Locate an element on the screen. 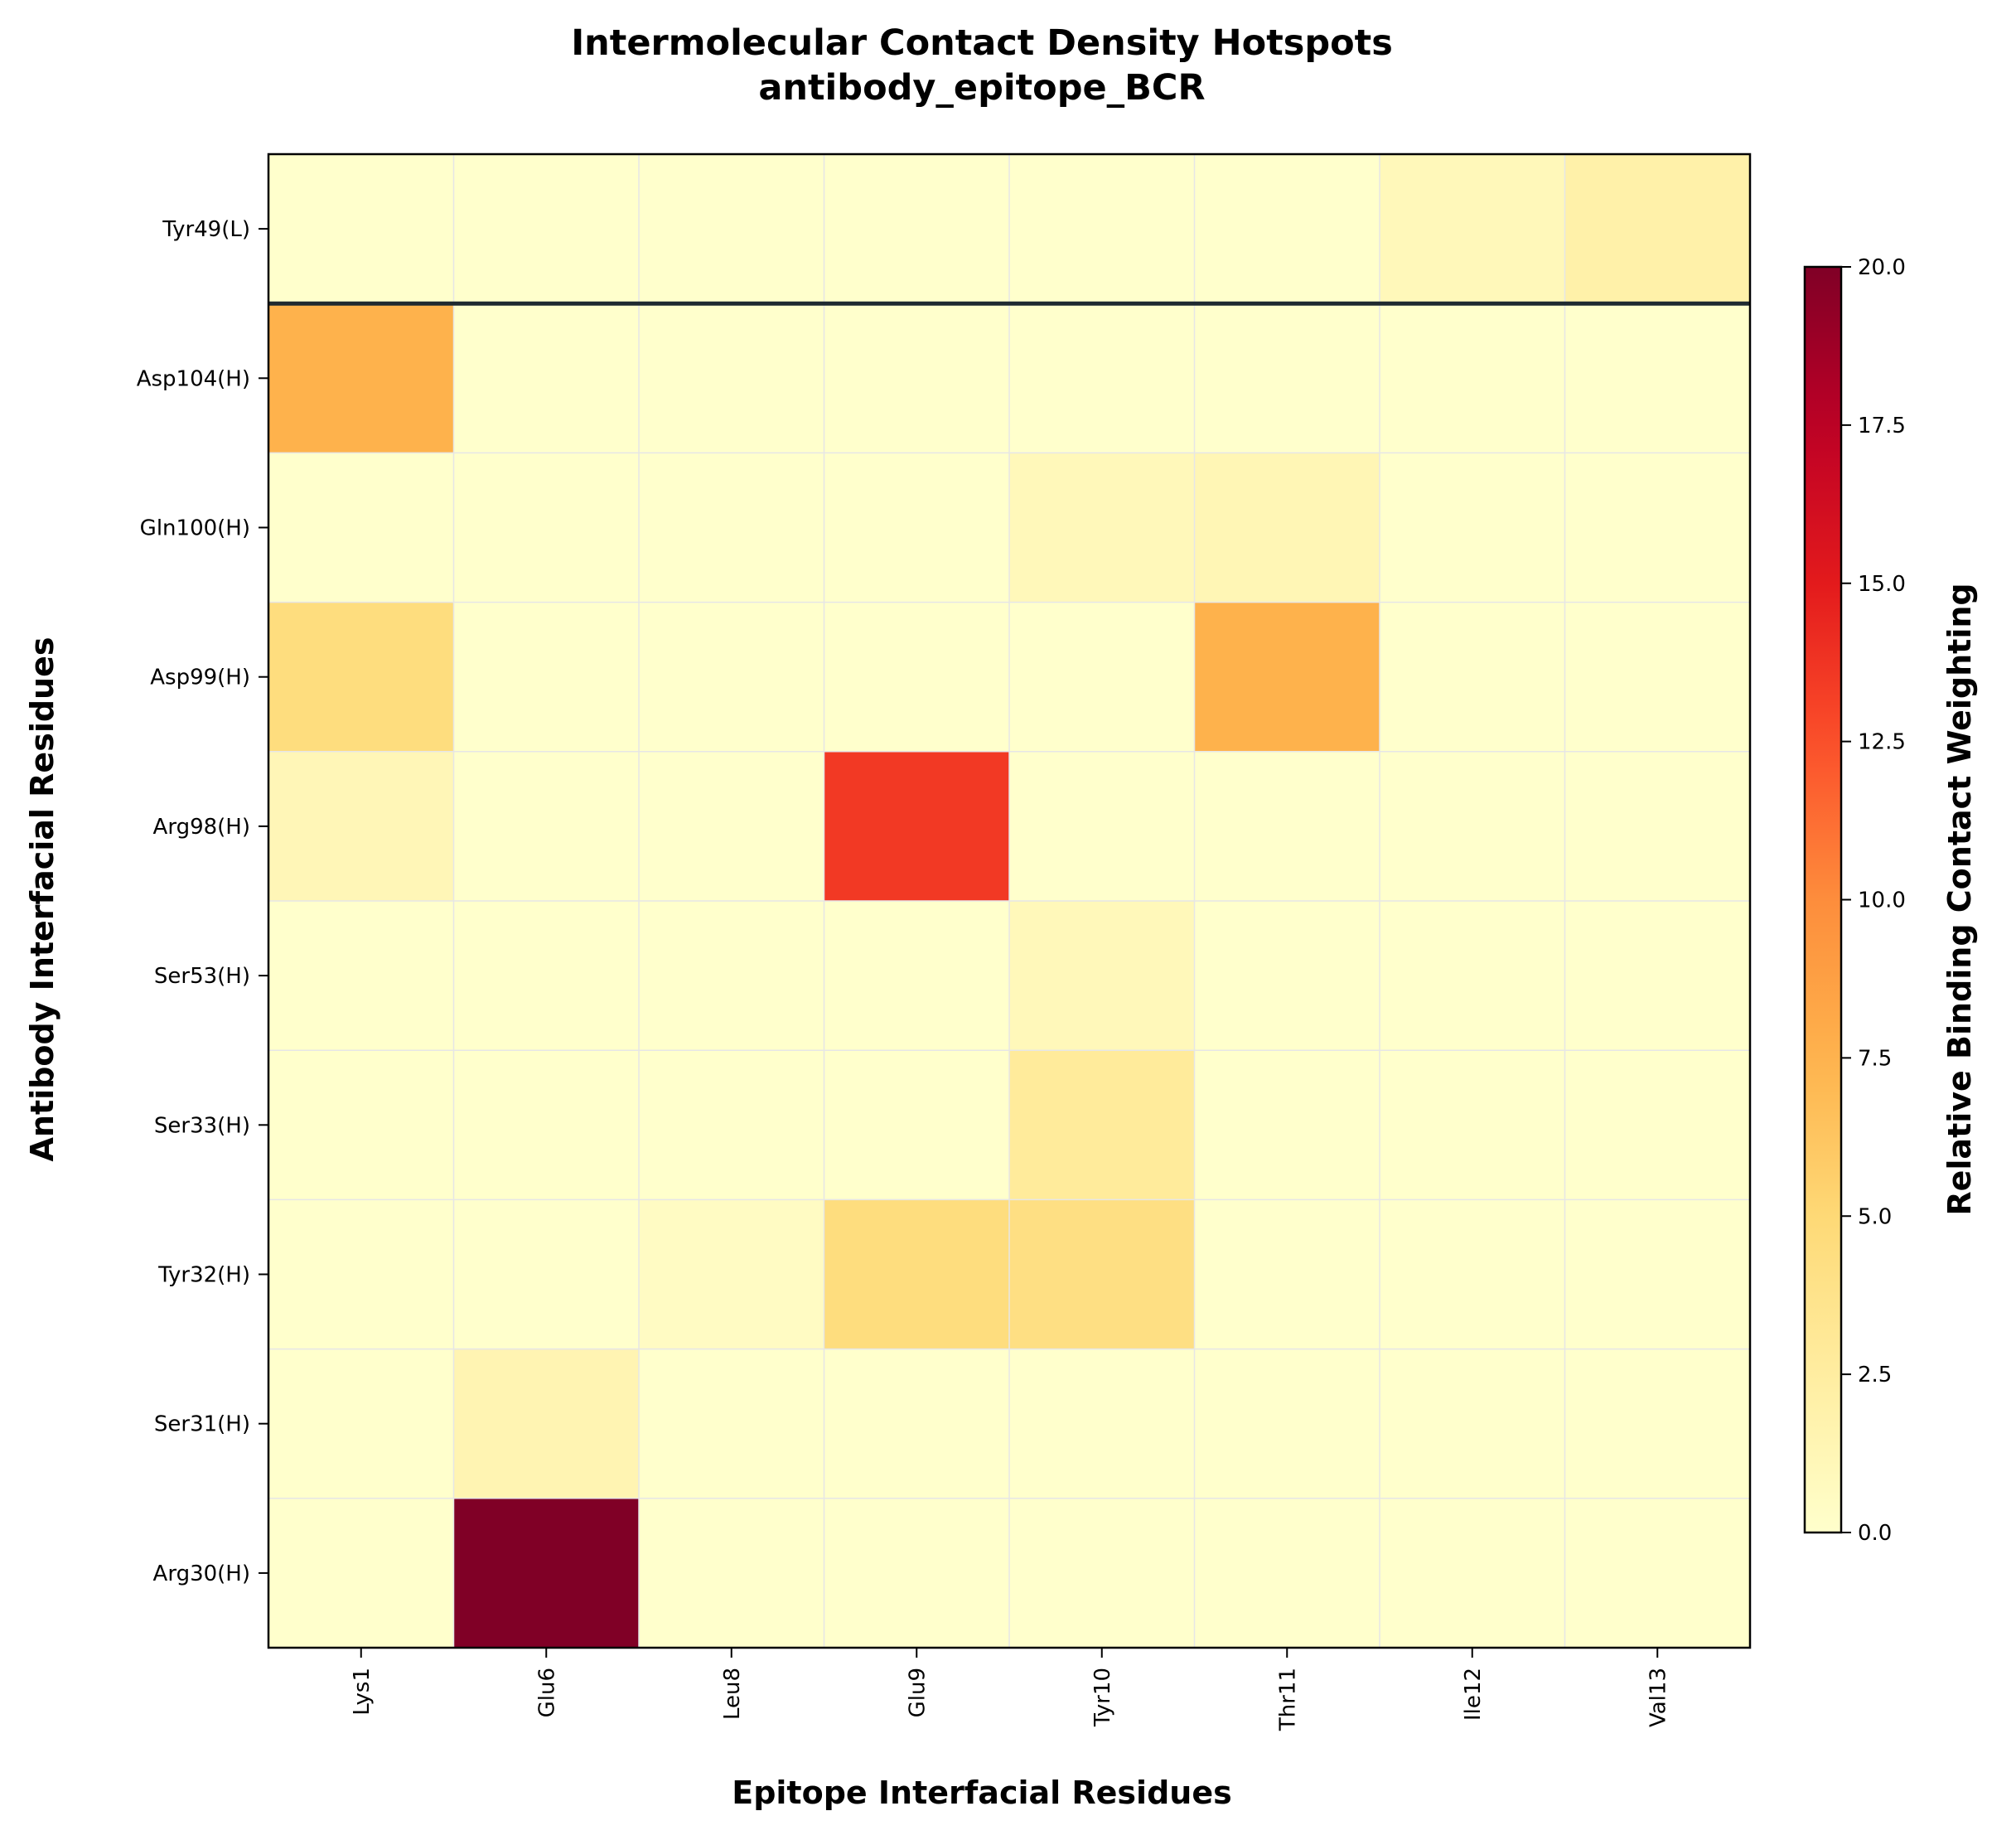 This screenshot has width=2016, height=1840. y-tick-label: Ser31(H) is located at coordinates (202, 1424).